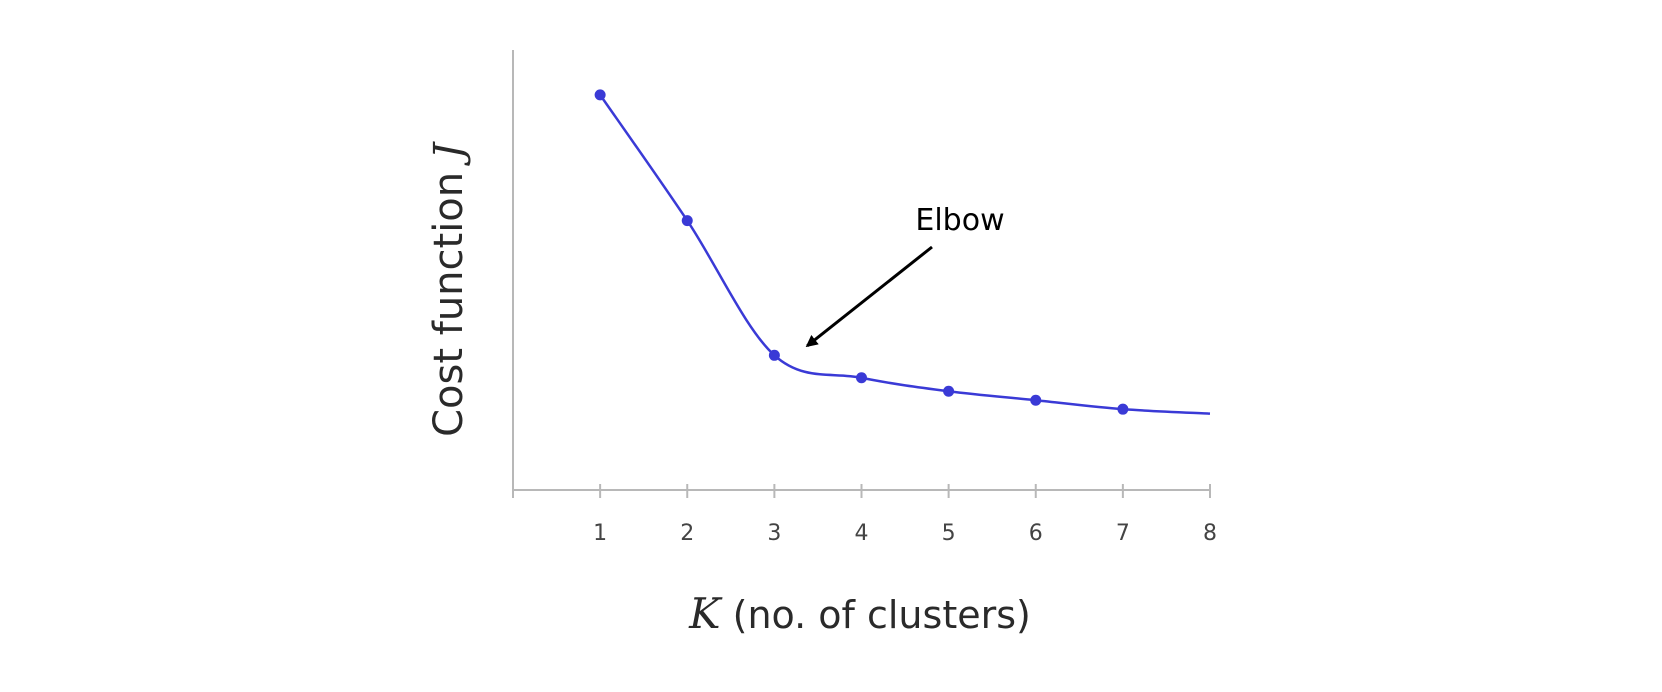 Image resolution: width=1662 pixels, height=692 pixels. I want to click on x-tick-label-6: 6, so click(1036, 533).